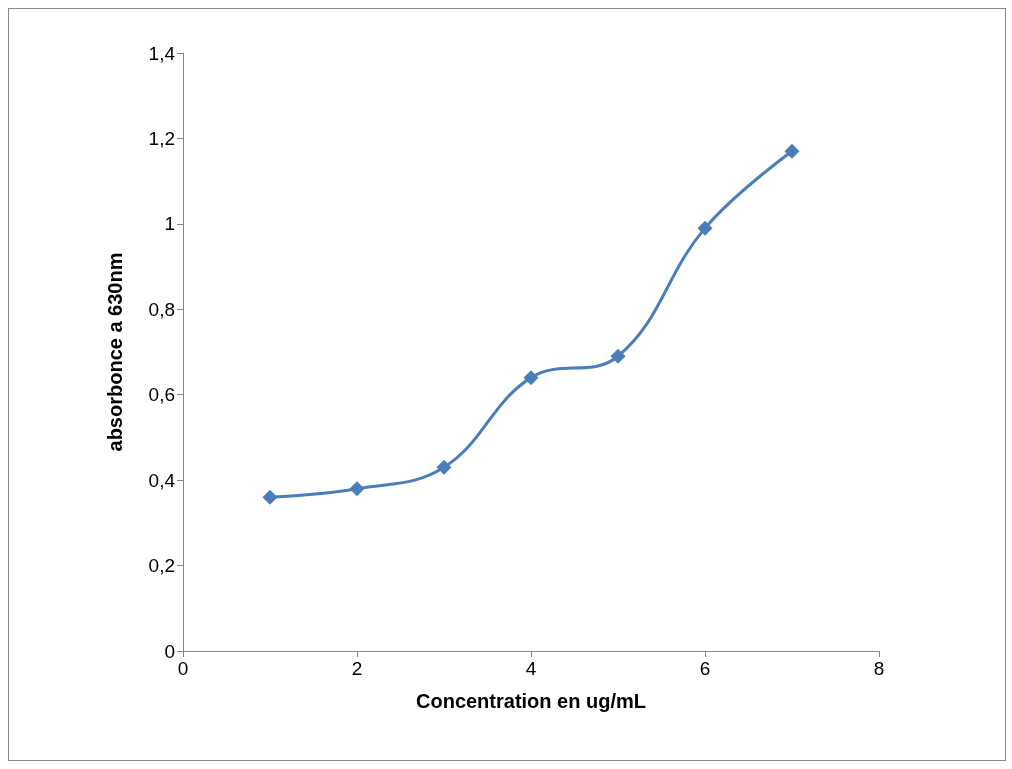 This screenshot has width=1012, height=769. Describe the element at coordinates (531, 701) in the screenshot. I see `x-axis-title: Concentration en ug/mL` at that location.